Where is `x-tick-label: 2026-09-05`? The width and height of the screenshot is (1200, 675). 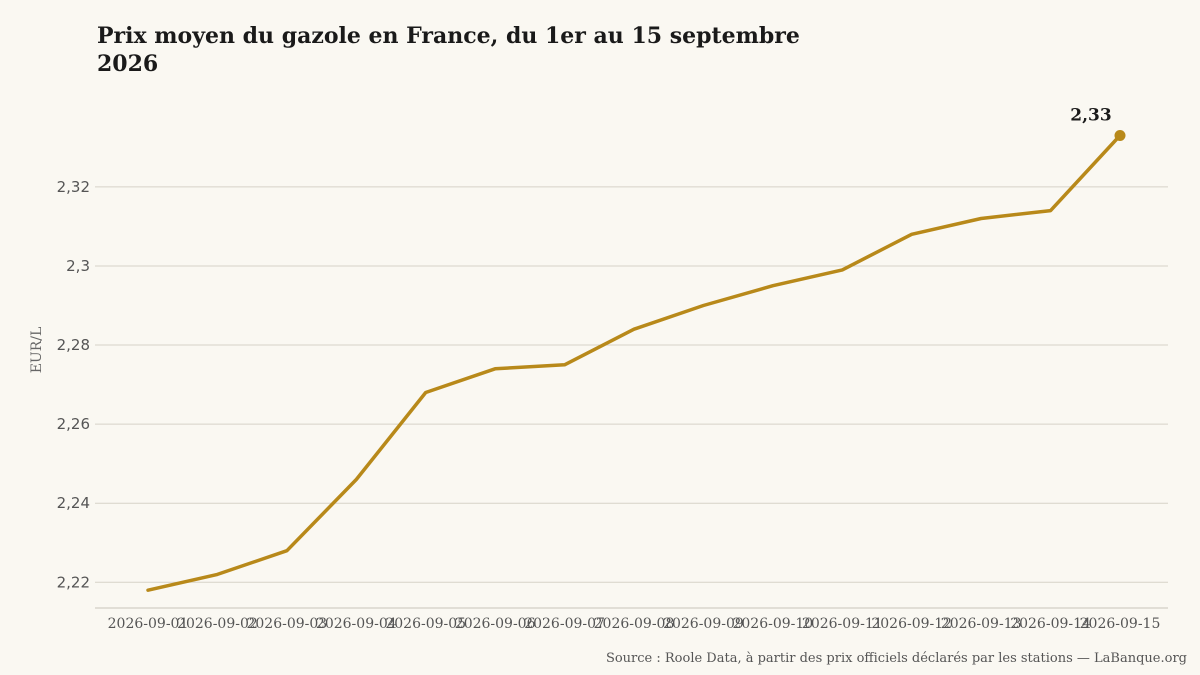 x-tick-label: 2026-09-05 is located at coordinates (425, 624).